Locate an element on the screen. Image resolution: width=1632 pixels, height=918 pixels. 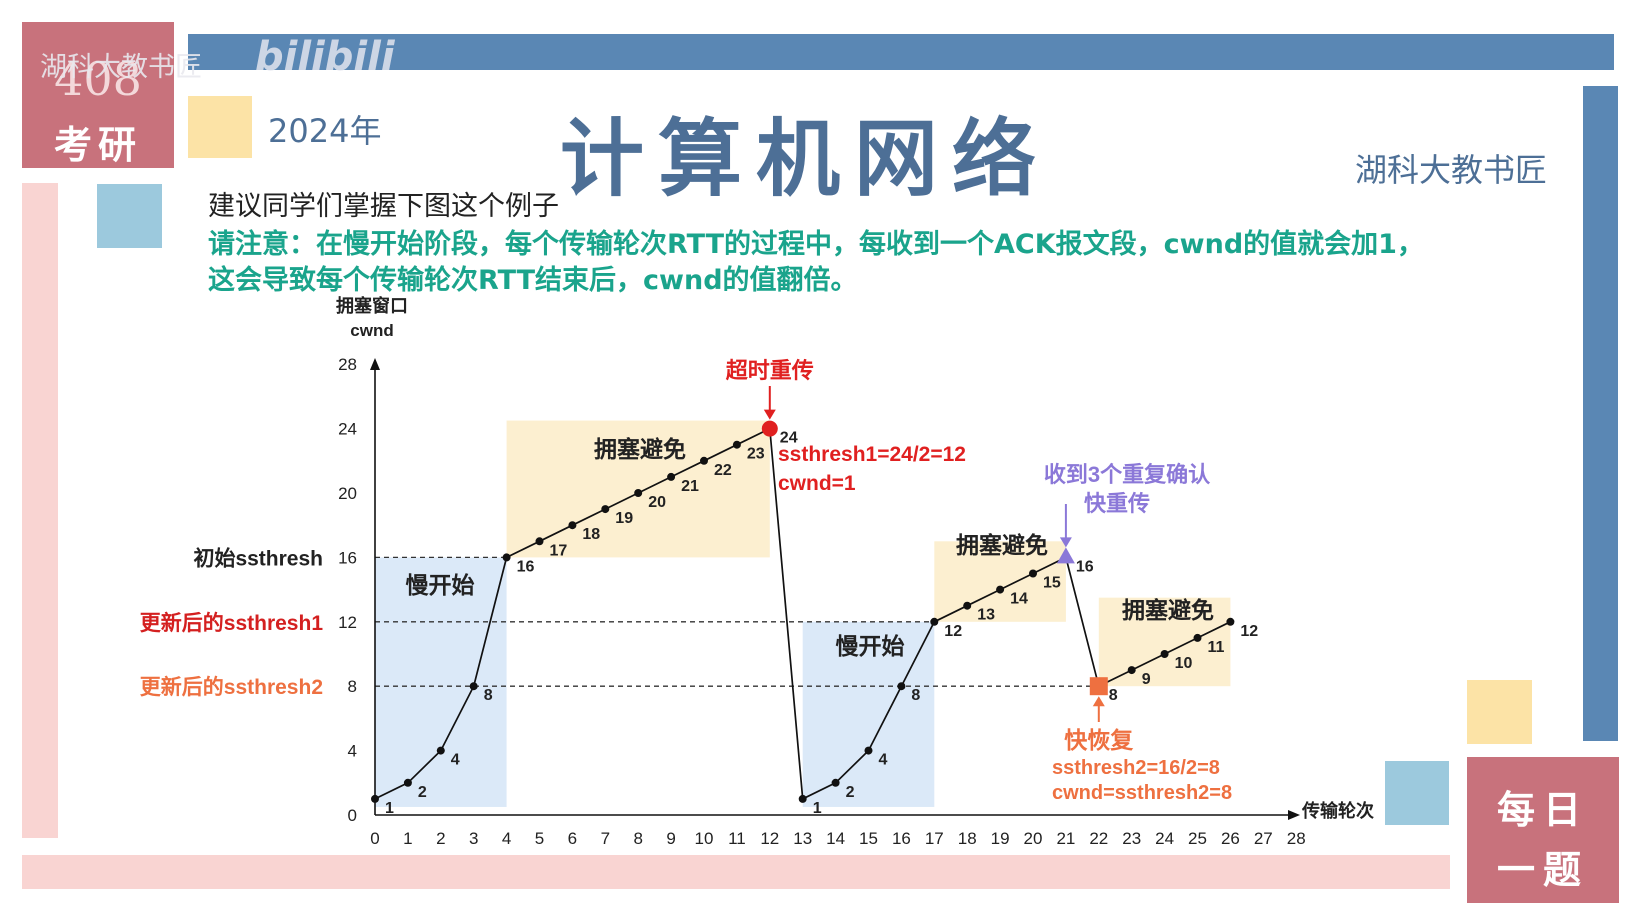
fast-recovery-title: 快恢复 is located at coordinates (1099, 740).